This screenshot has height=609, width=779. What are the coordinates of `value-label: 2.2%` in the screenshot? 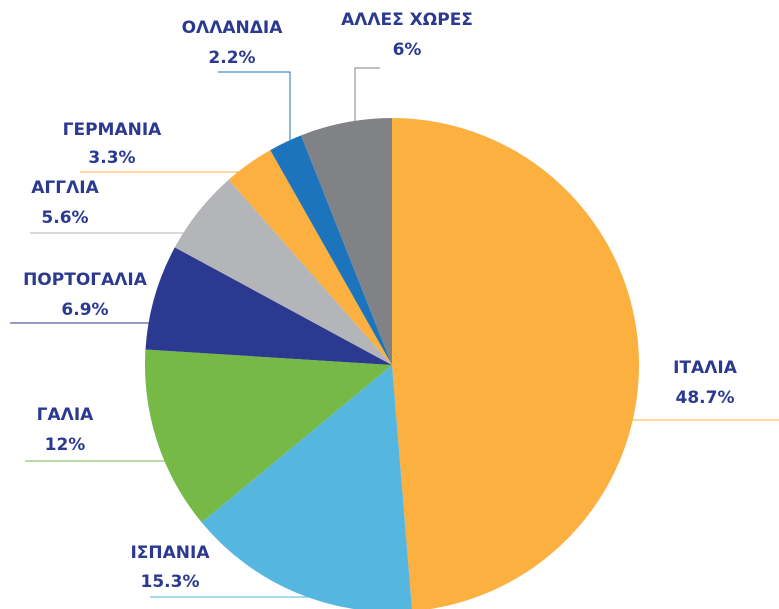 It's located at (231, 58).